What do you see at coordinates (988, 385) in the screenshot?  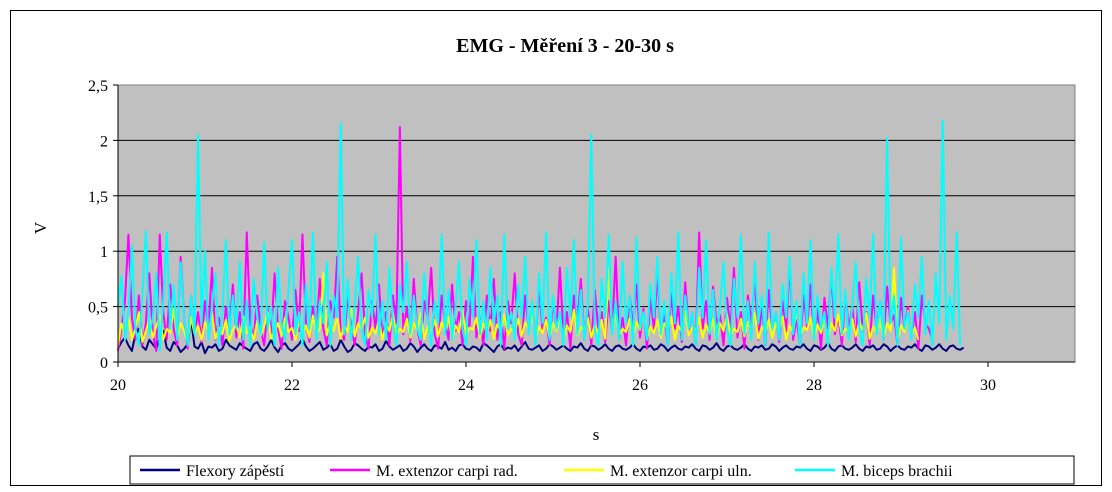 I see `x-tick-label-5: 30` at bounding box center [988, 385].